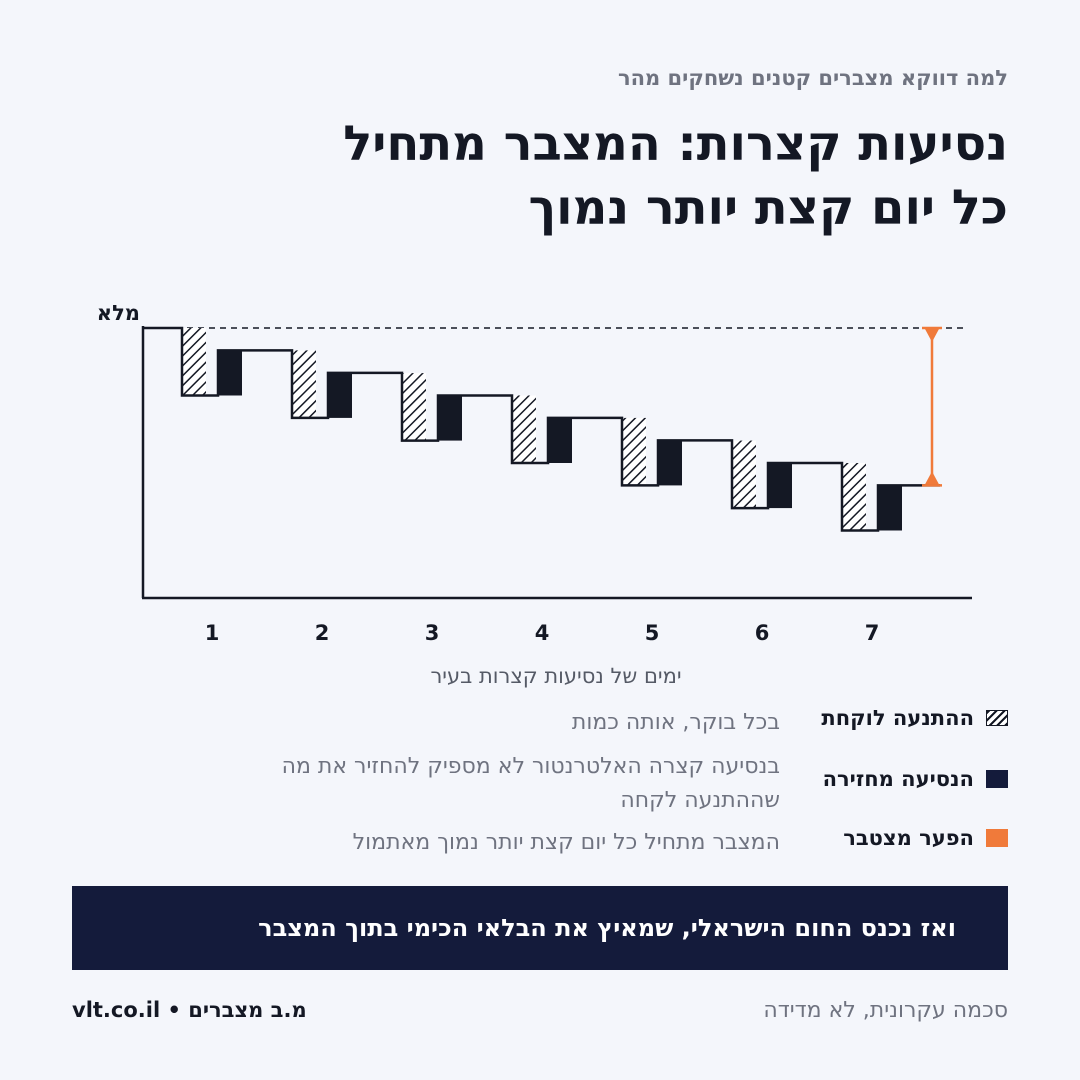  I want to click on legend-row-start: ההתנעה לוקחת בכל בוקר, אותה כמות, so click(599, 723).